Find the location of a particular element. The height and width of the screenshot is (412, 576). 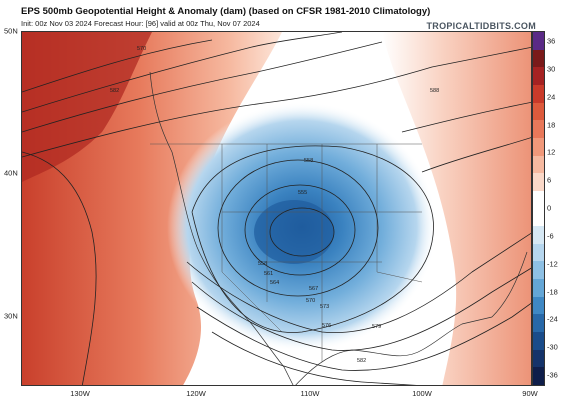

colorbar-tick-label: -24 is located at coordinates (552, 319).